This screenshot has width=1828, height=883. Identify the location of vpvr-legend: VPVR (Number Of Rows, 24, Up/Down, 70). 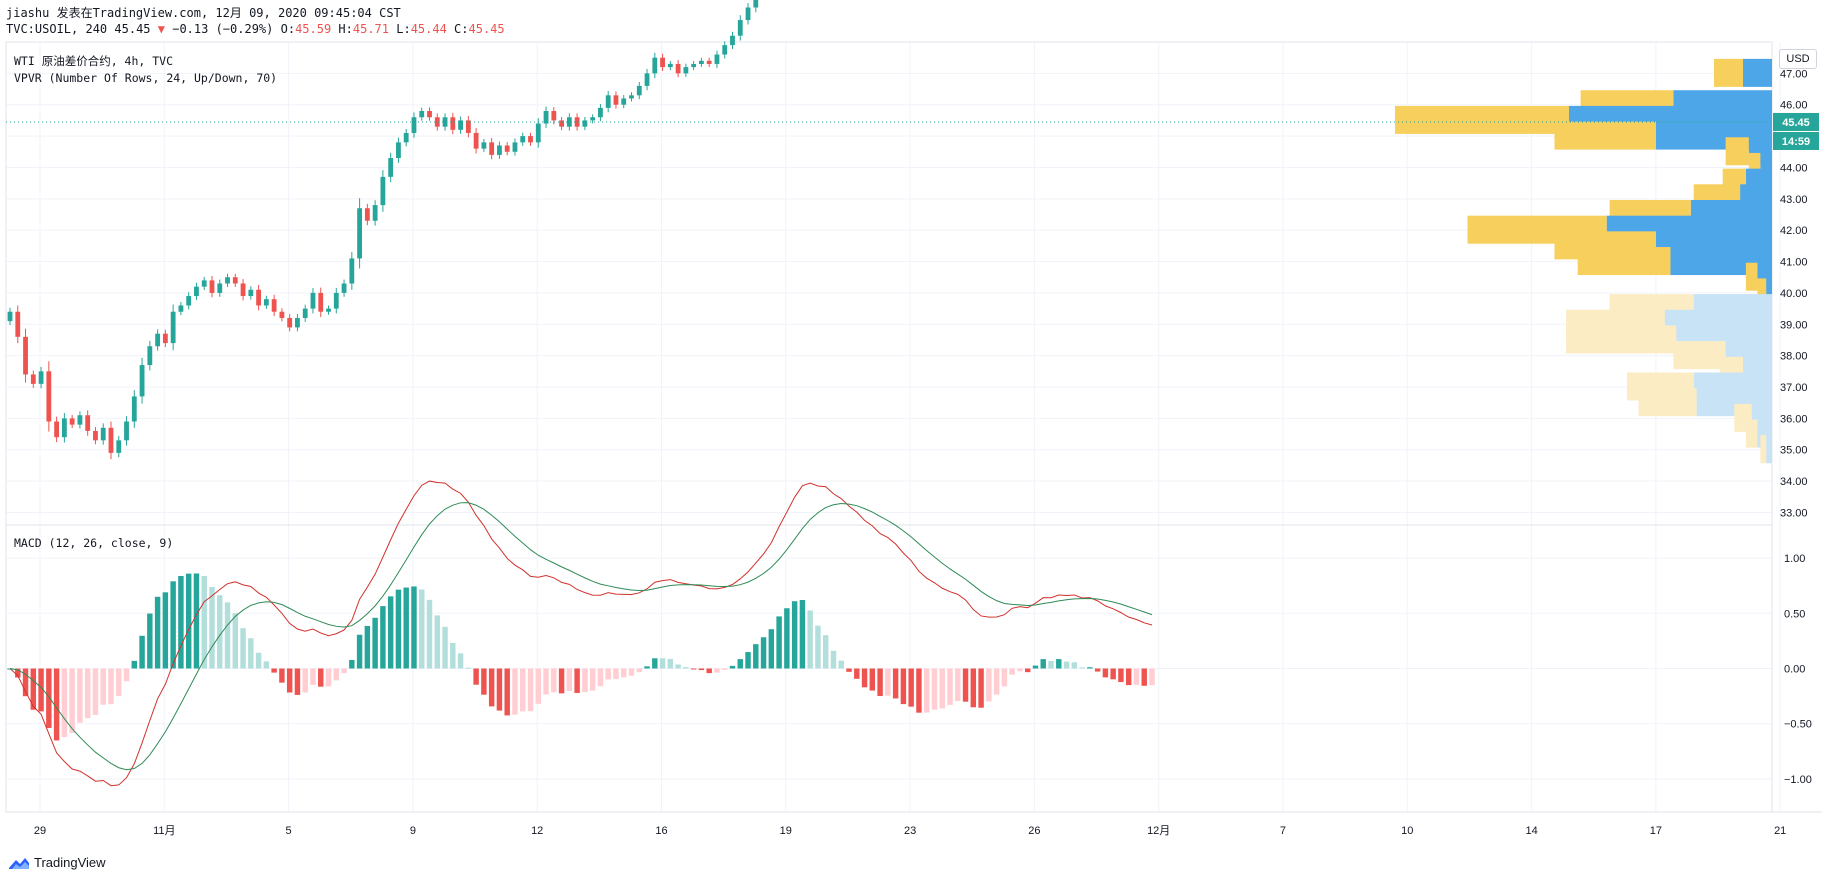
(146, 78).